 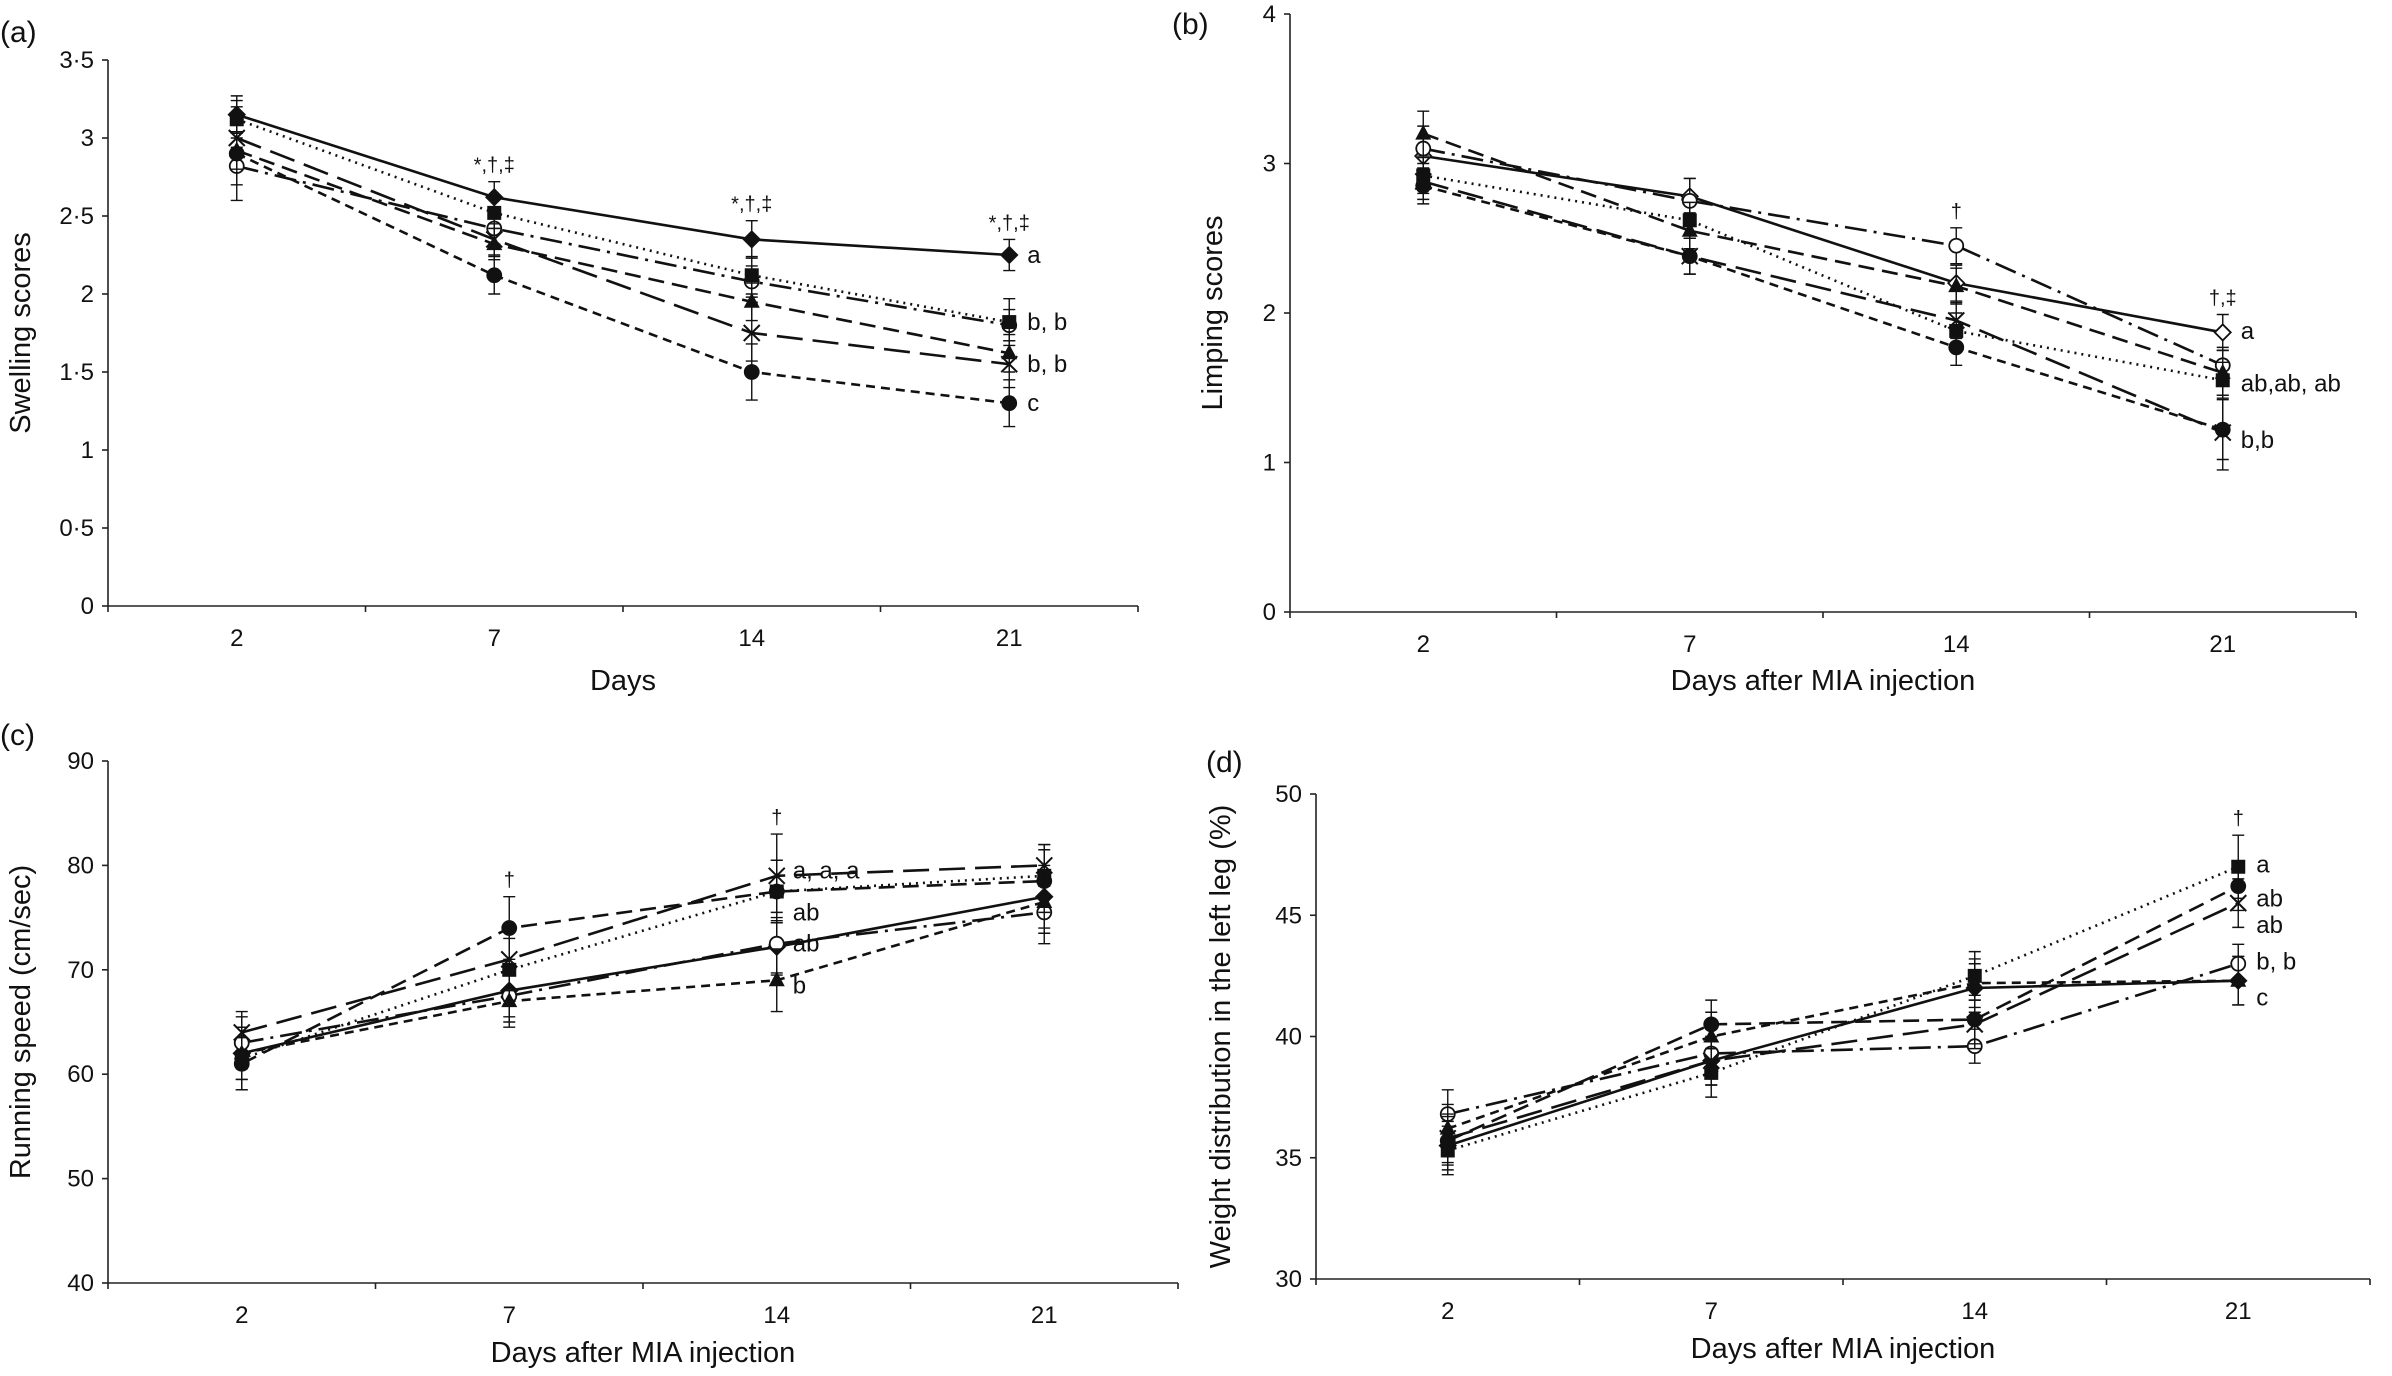 I want to click on chart-0-y-tick-label: 3, so click(x=87, y=138).